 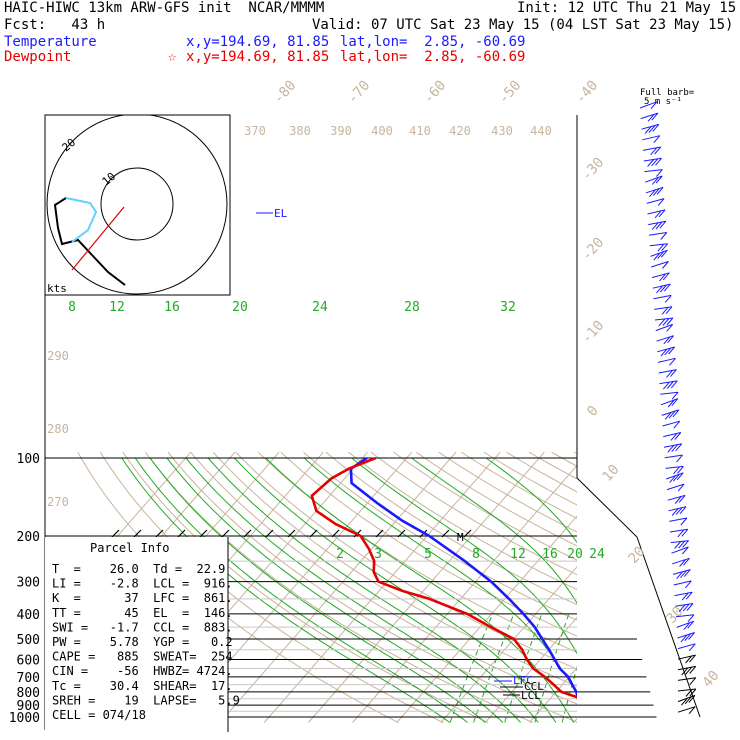 I want to click on temperature-trace, so click(x=463, y=578).